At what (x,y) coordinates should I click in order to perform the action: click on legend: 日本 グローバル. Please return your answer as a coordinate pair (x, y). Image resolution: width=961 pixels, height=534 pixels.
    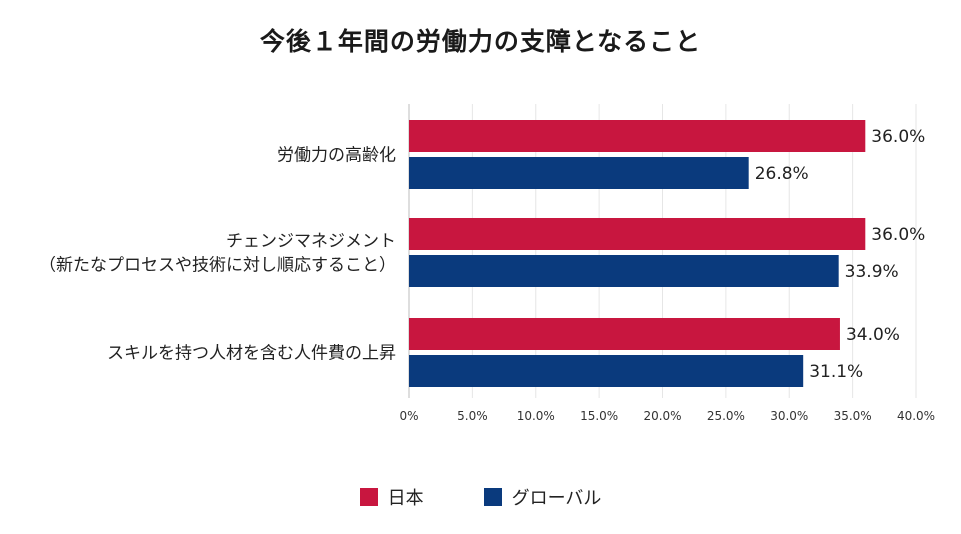
    Looking at the image, I should click on (480, 497).